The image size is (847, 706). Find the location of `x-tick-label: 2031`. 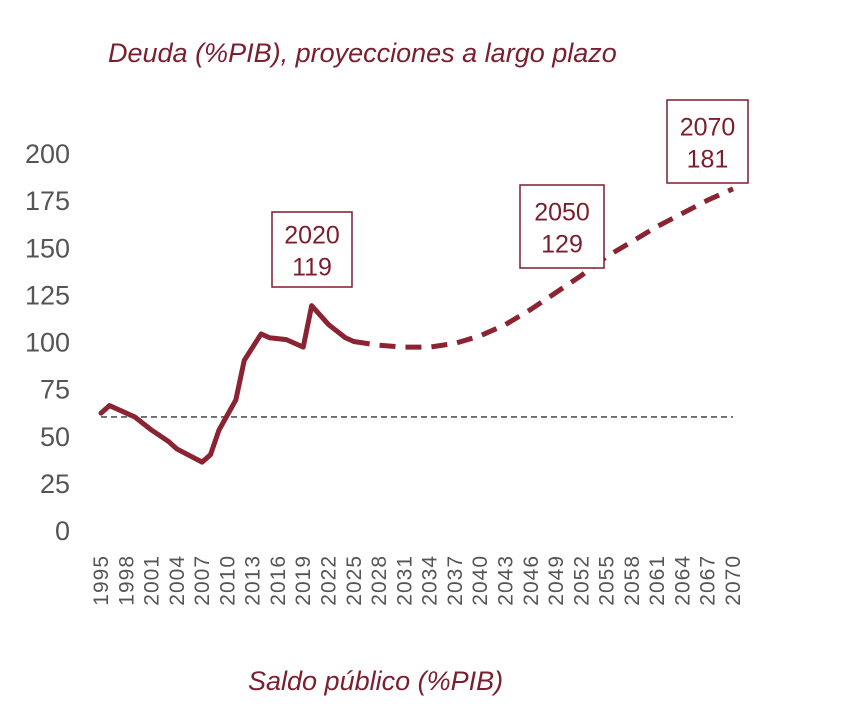

x-tick-label: 2031 is located at coordinates (404, 580).